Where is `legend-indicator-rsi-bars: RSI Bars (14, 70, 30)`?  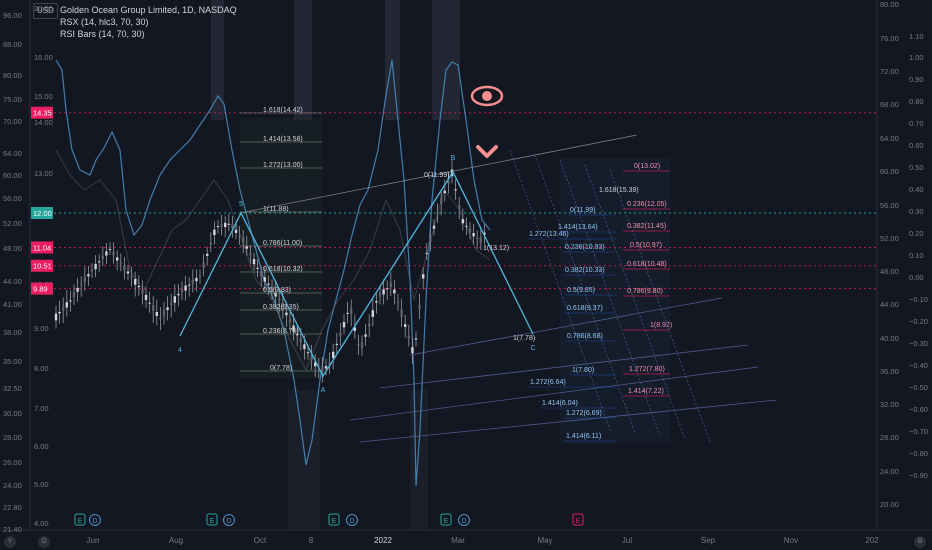
legend-indicator-rsi-bars: RSI Bars (14, 70, 30) is located at coordinates (102, 34).